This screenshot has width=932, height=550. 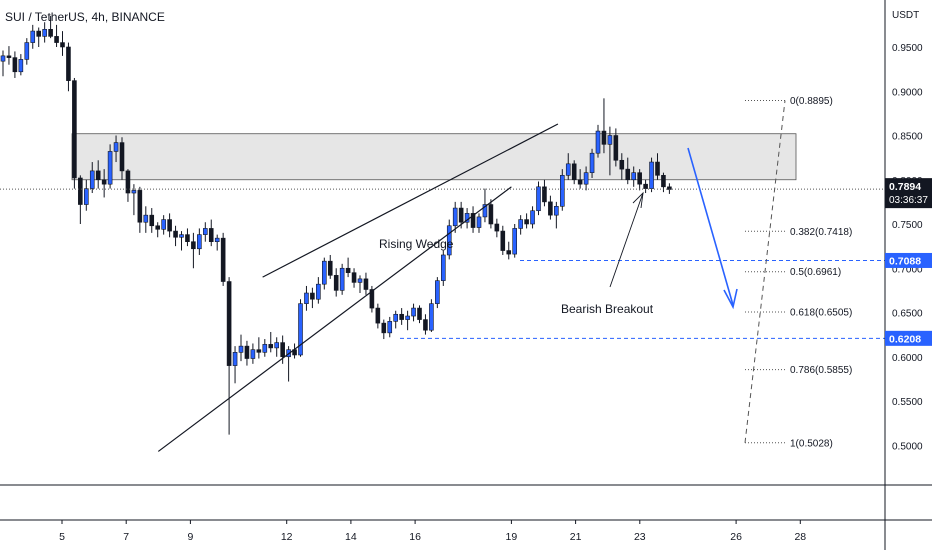 What do you see at coordinates (126, 537) in the screenshot?
I see `time-tick-label: 7` at bounding box center [126, 537].